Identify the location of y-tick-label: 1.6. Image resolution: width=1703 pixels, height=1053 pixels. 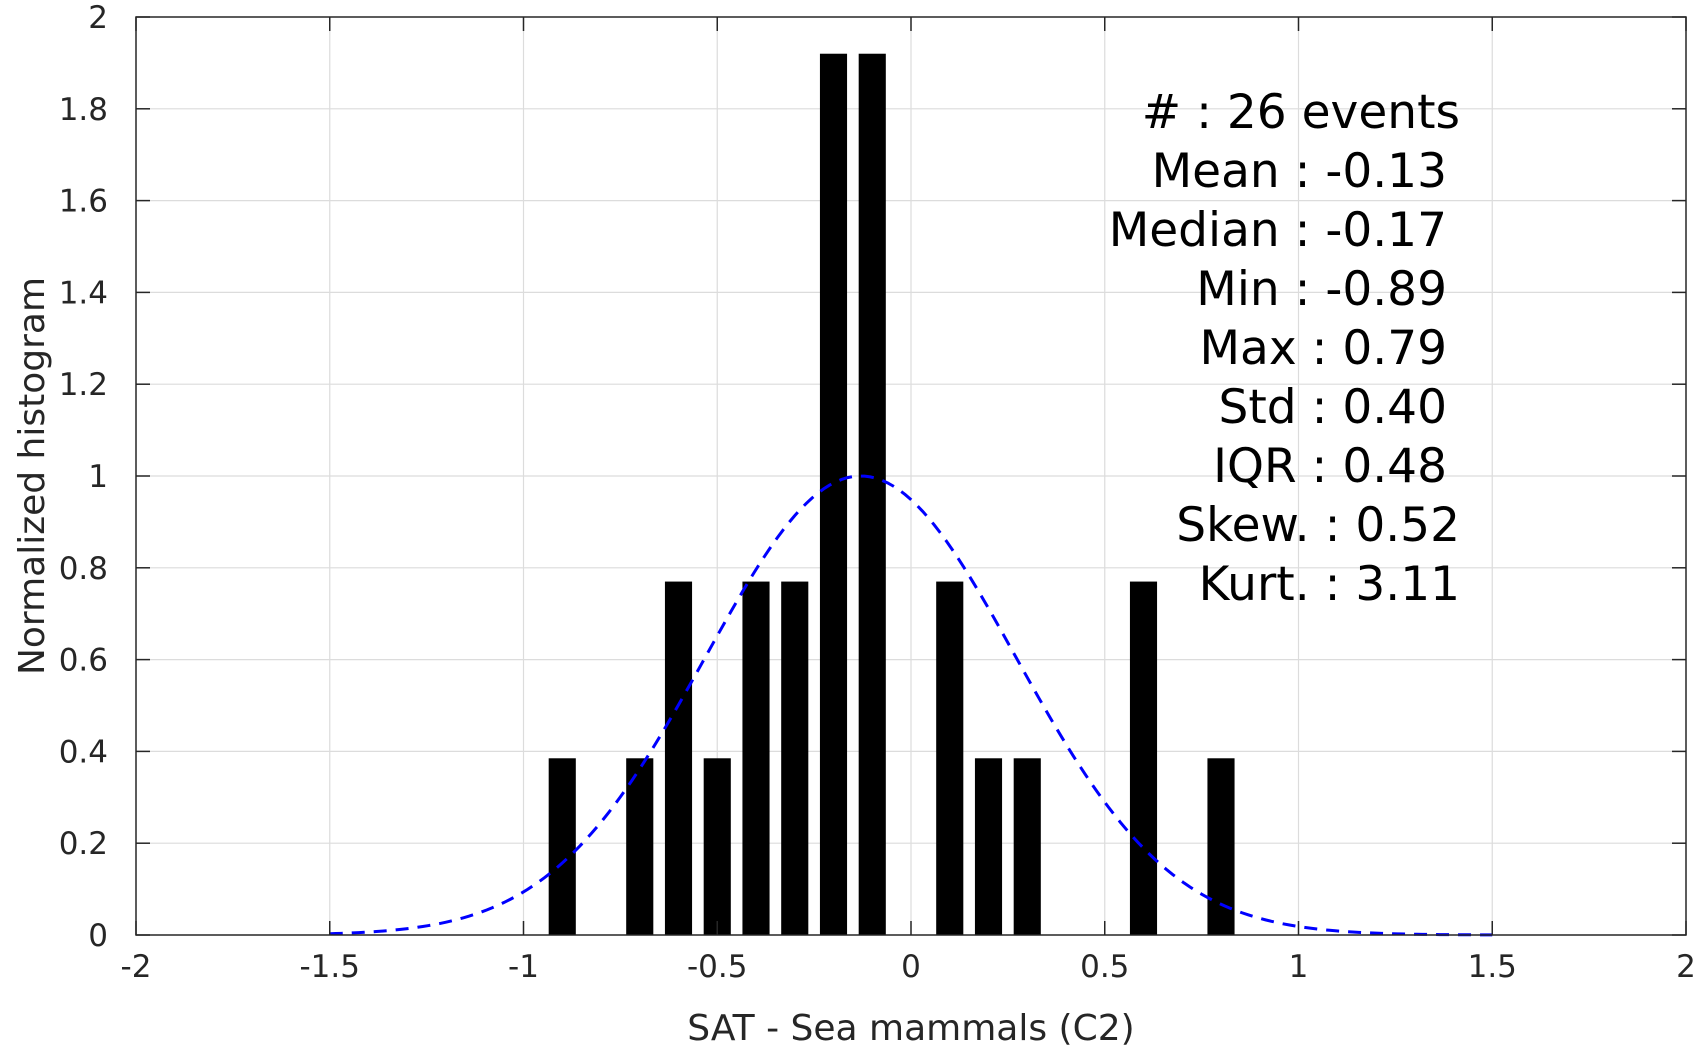
(83, 202).